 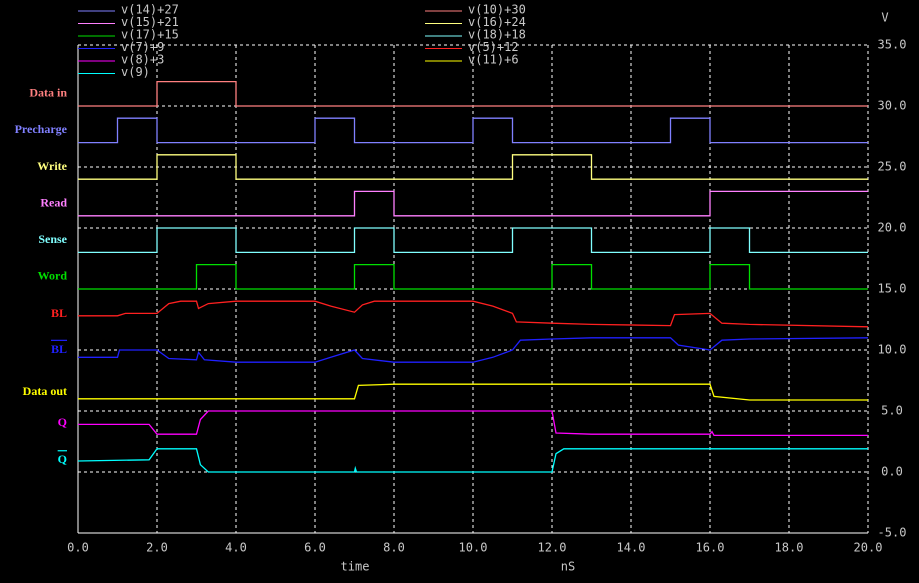 What do you see at coordinates (48, 93) in the screenshot?
I see `signal-label: Data in` at bounding box center [48, 93].